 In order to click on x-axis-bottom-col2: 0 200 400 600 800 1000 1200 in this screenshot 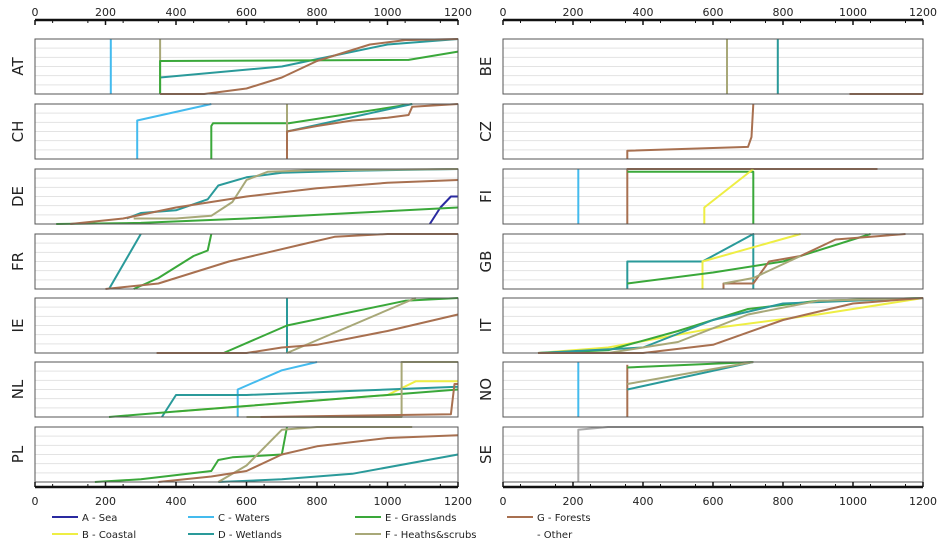, I will do `click(718, 495)`.